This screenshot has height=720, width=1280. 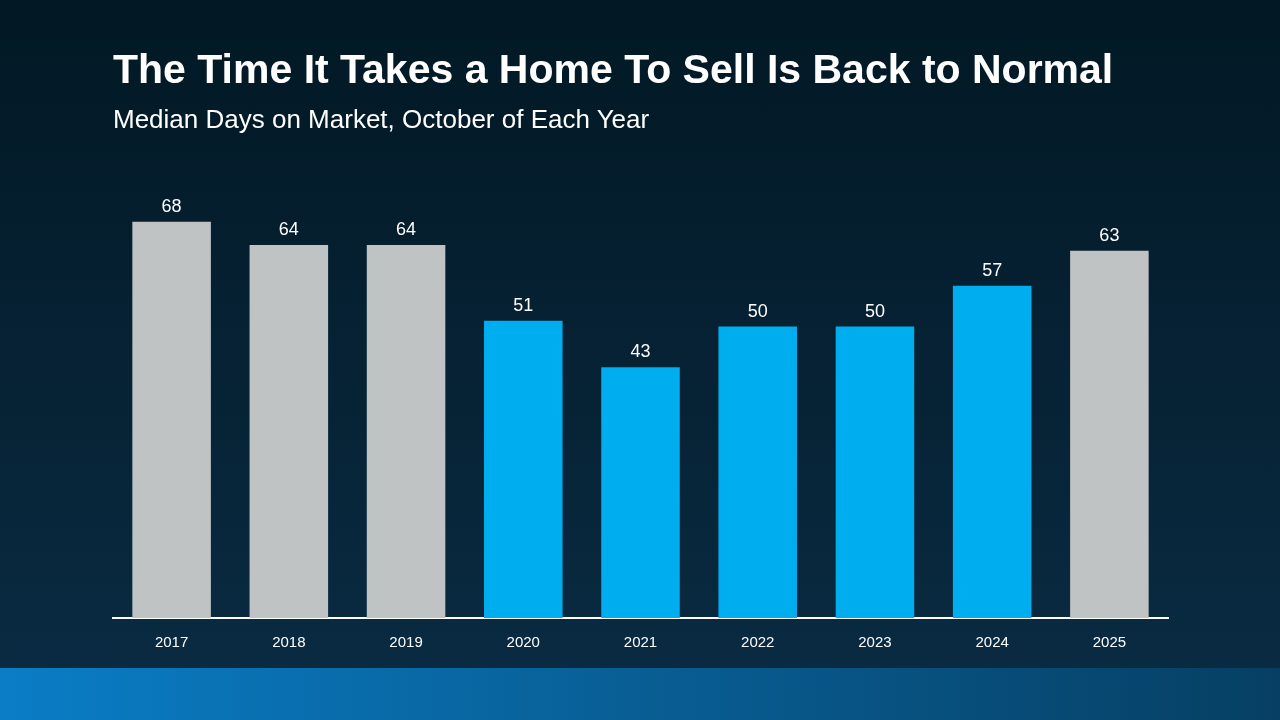 I want to click on data-label: 68, so click(x=171, y=205).